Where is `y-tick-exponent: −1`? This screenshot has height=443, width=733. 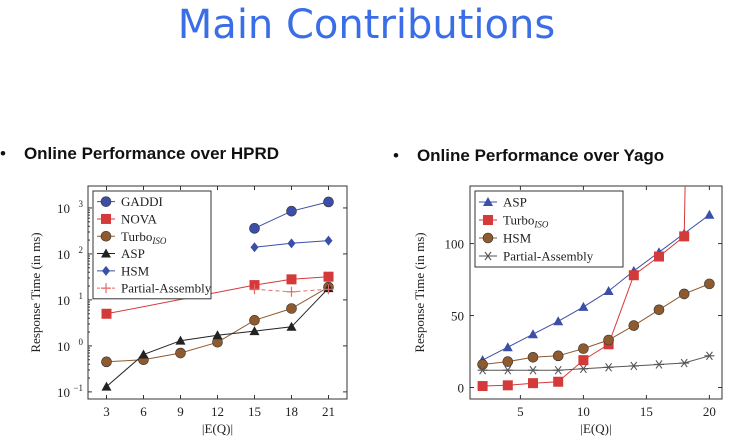
y-tick-exponent: −1 is located at coordinates (78, 388).